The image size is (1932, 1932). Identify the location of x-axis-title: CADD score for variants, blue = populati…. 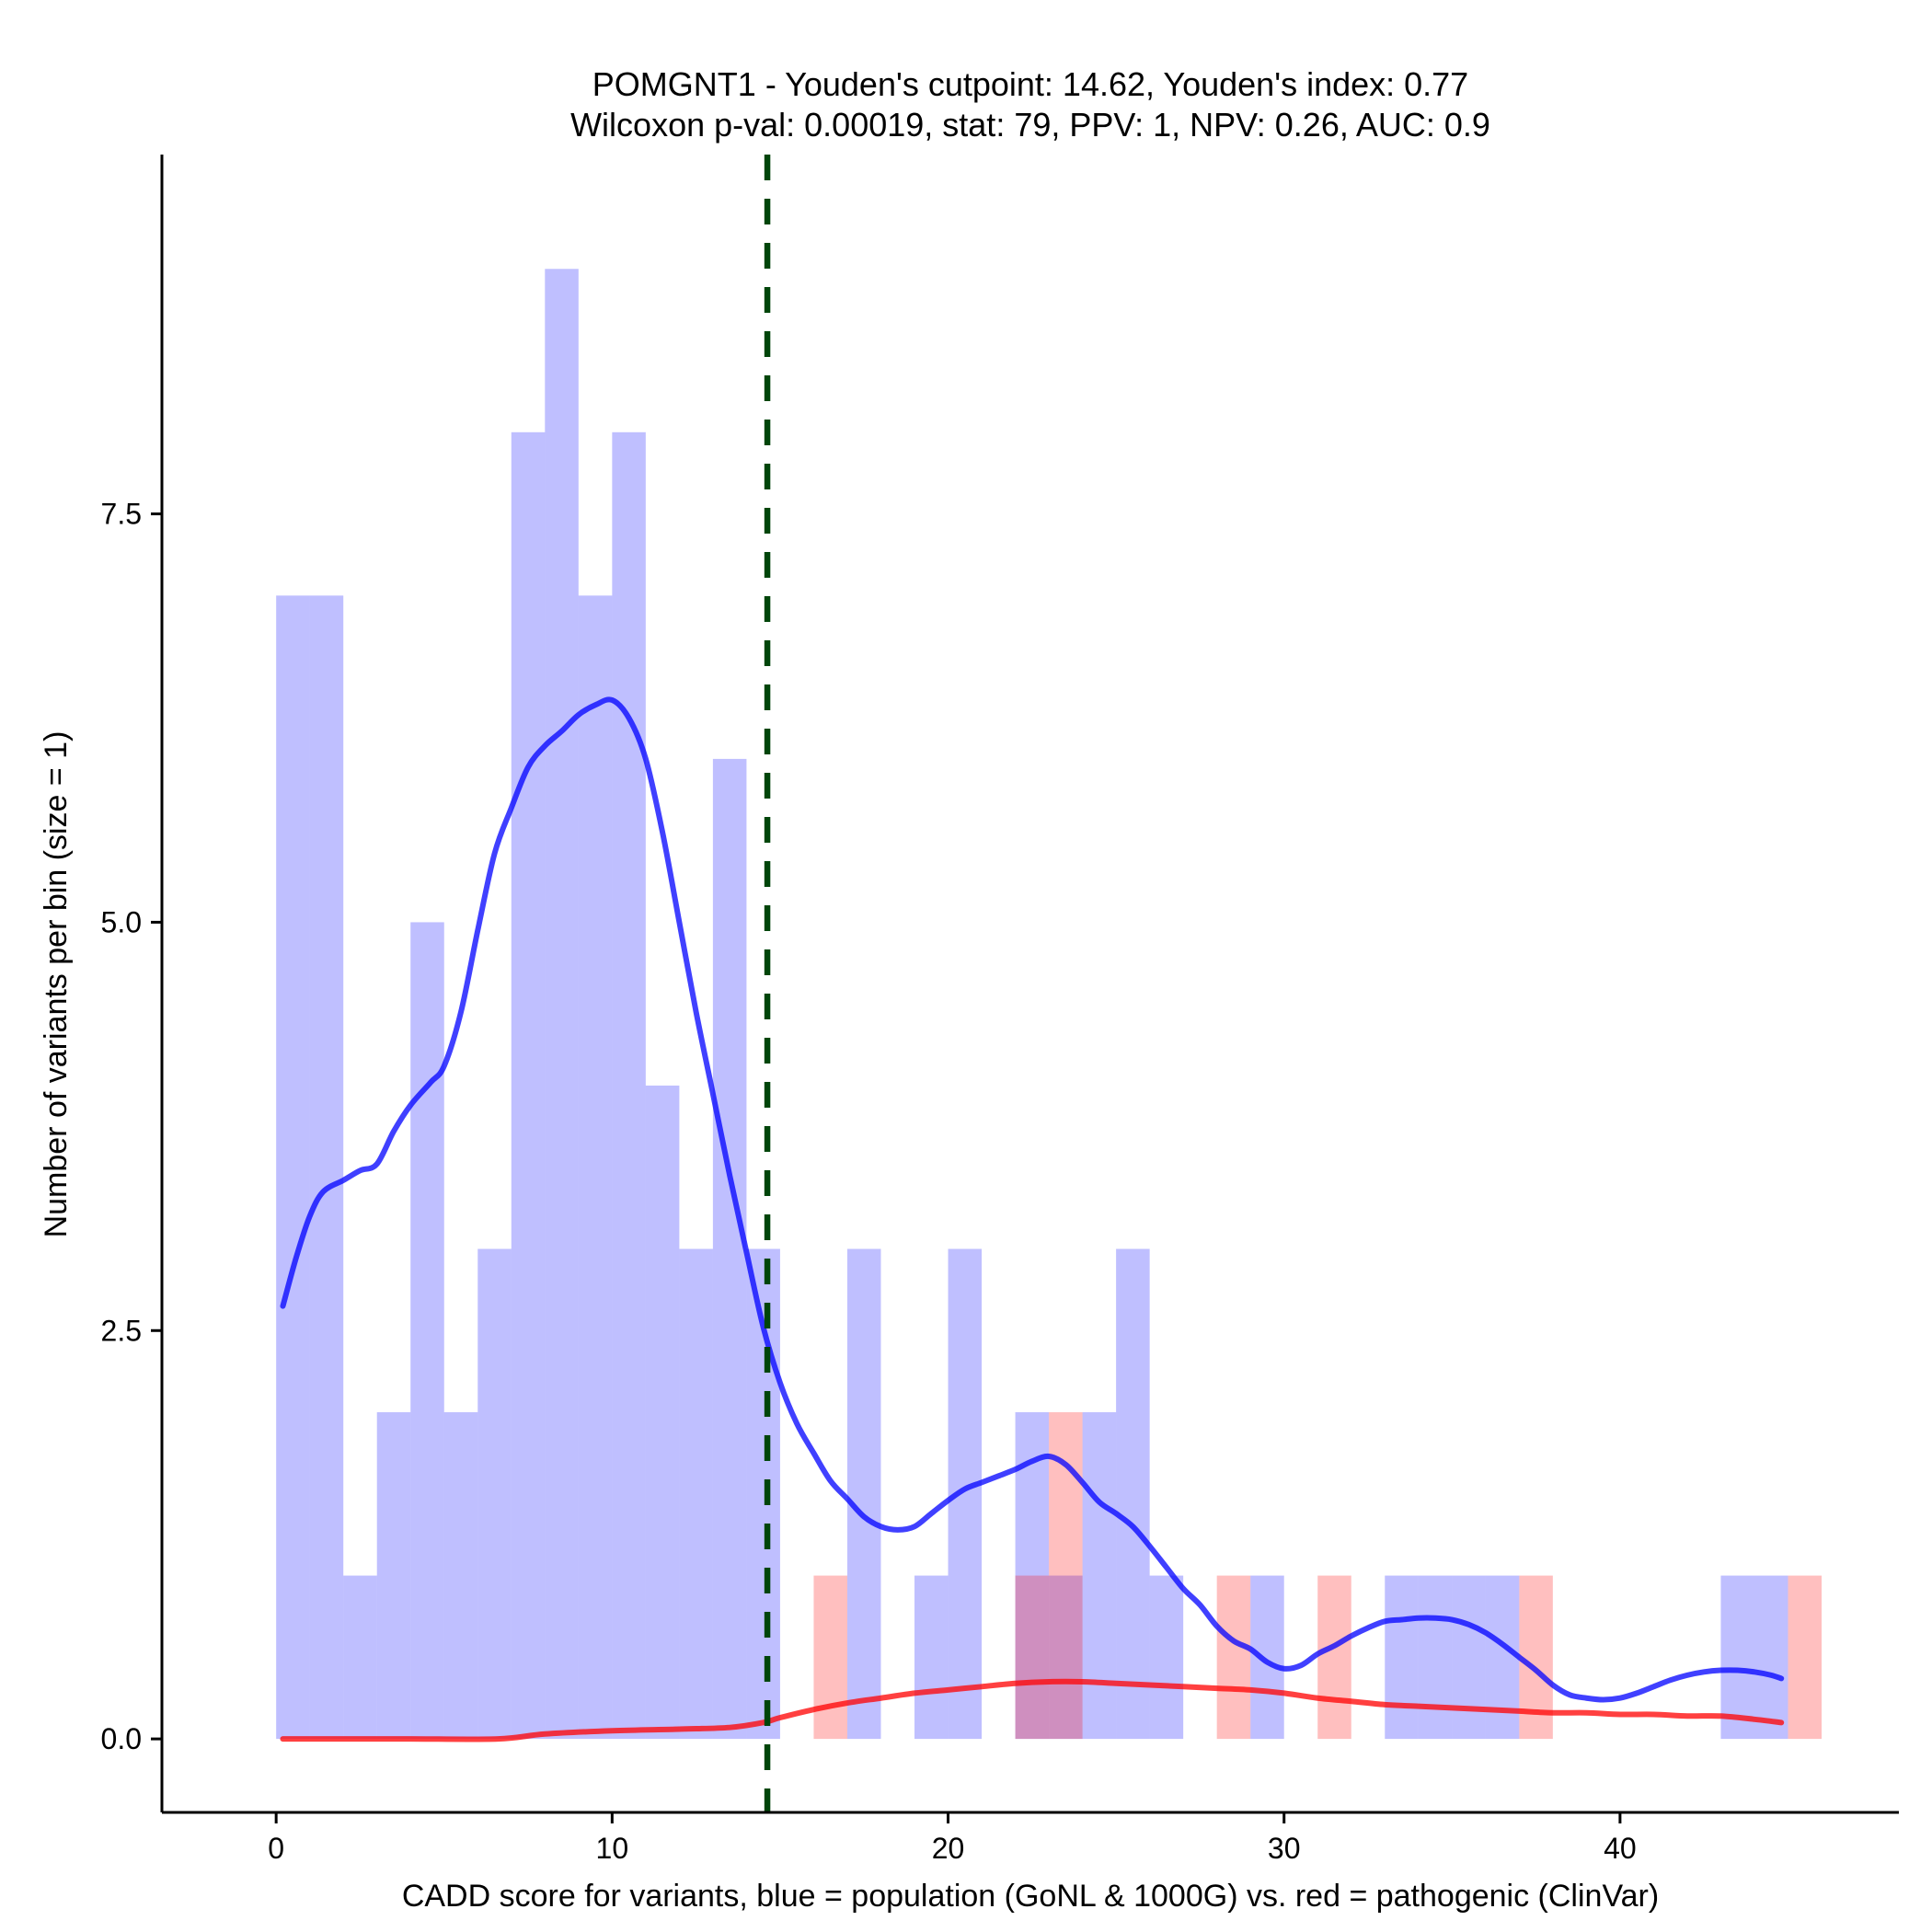
(1030, 1896).